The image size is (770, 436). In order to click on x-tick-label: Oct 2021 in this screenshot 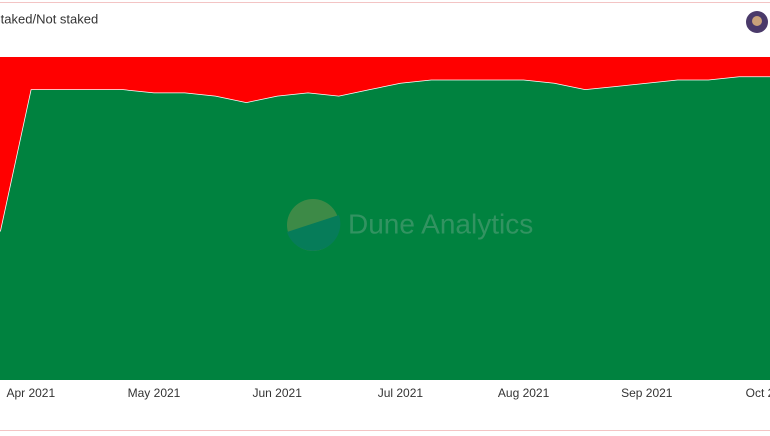, I will do `click(758, 393)`.